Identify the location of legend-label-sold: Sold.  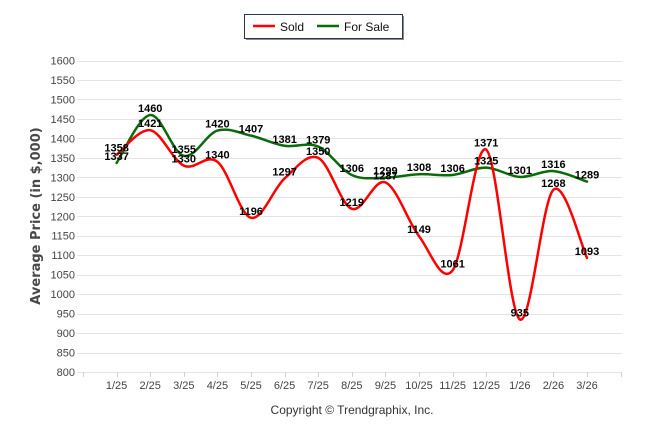
(292, 27).